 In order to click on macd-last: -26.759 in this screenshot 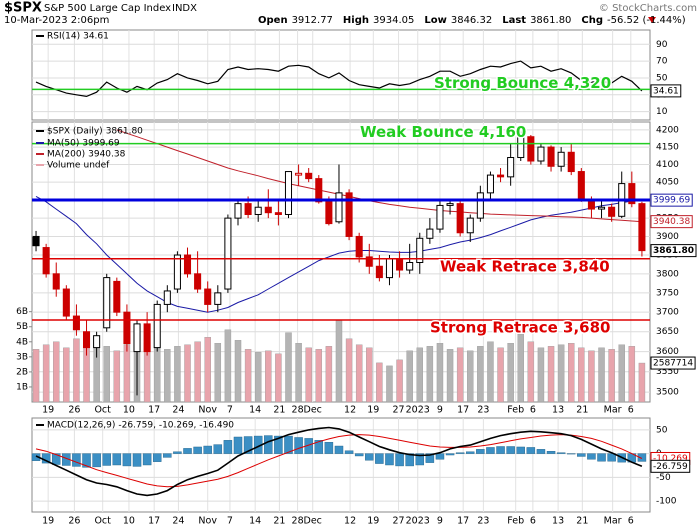, I will do `click(670, 467)`.